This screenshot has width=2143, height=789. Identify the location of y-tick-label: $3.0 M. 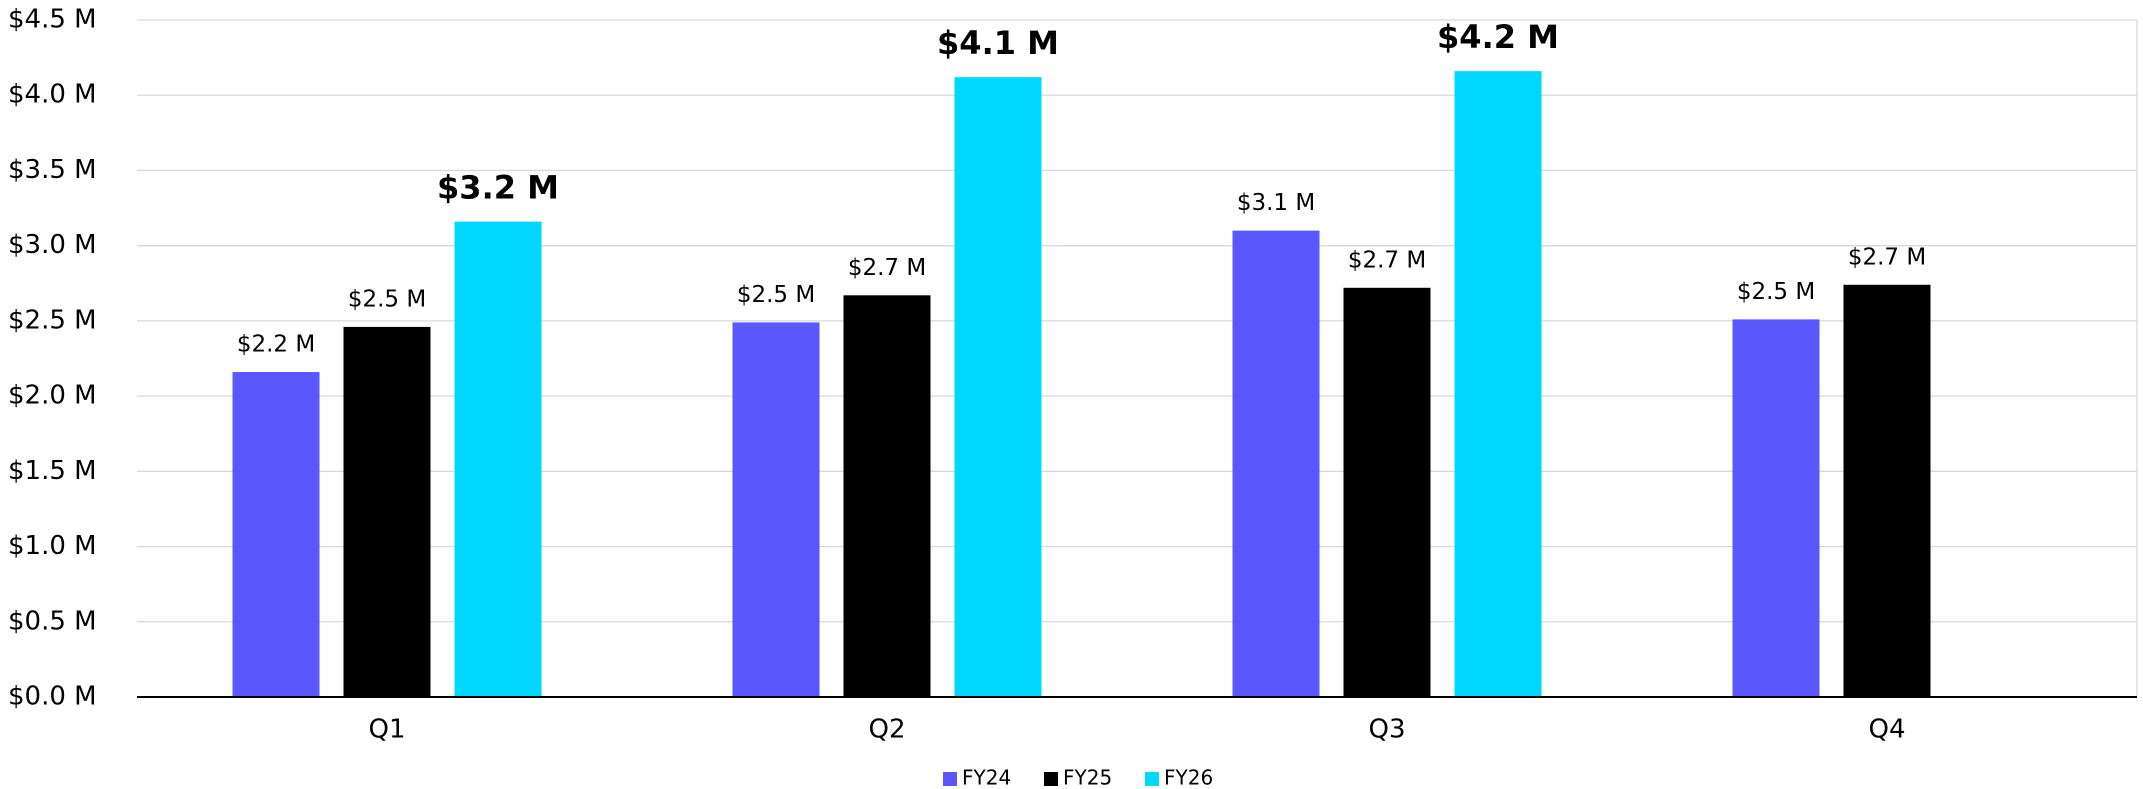
(52, 245).